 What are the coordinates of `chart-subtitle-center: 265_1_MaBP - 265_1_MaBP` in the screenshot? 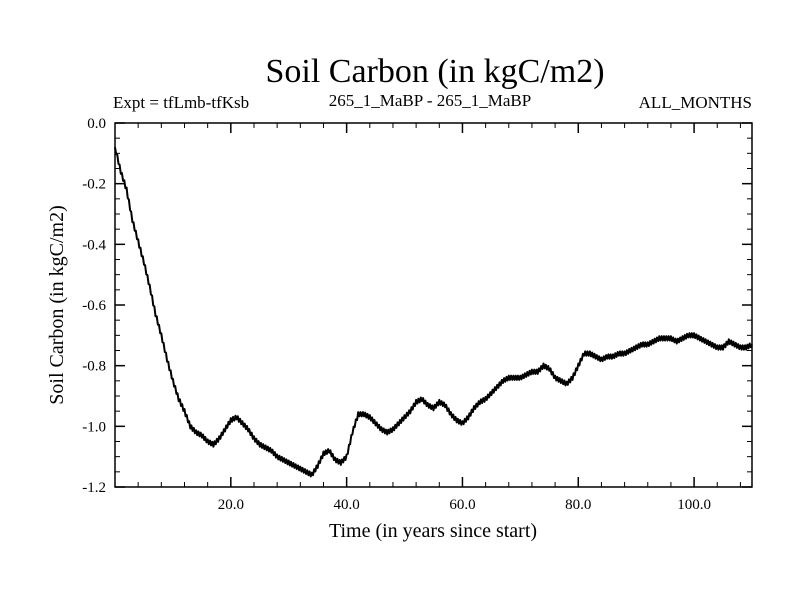 It's located at (430, 100).